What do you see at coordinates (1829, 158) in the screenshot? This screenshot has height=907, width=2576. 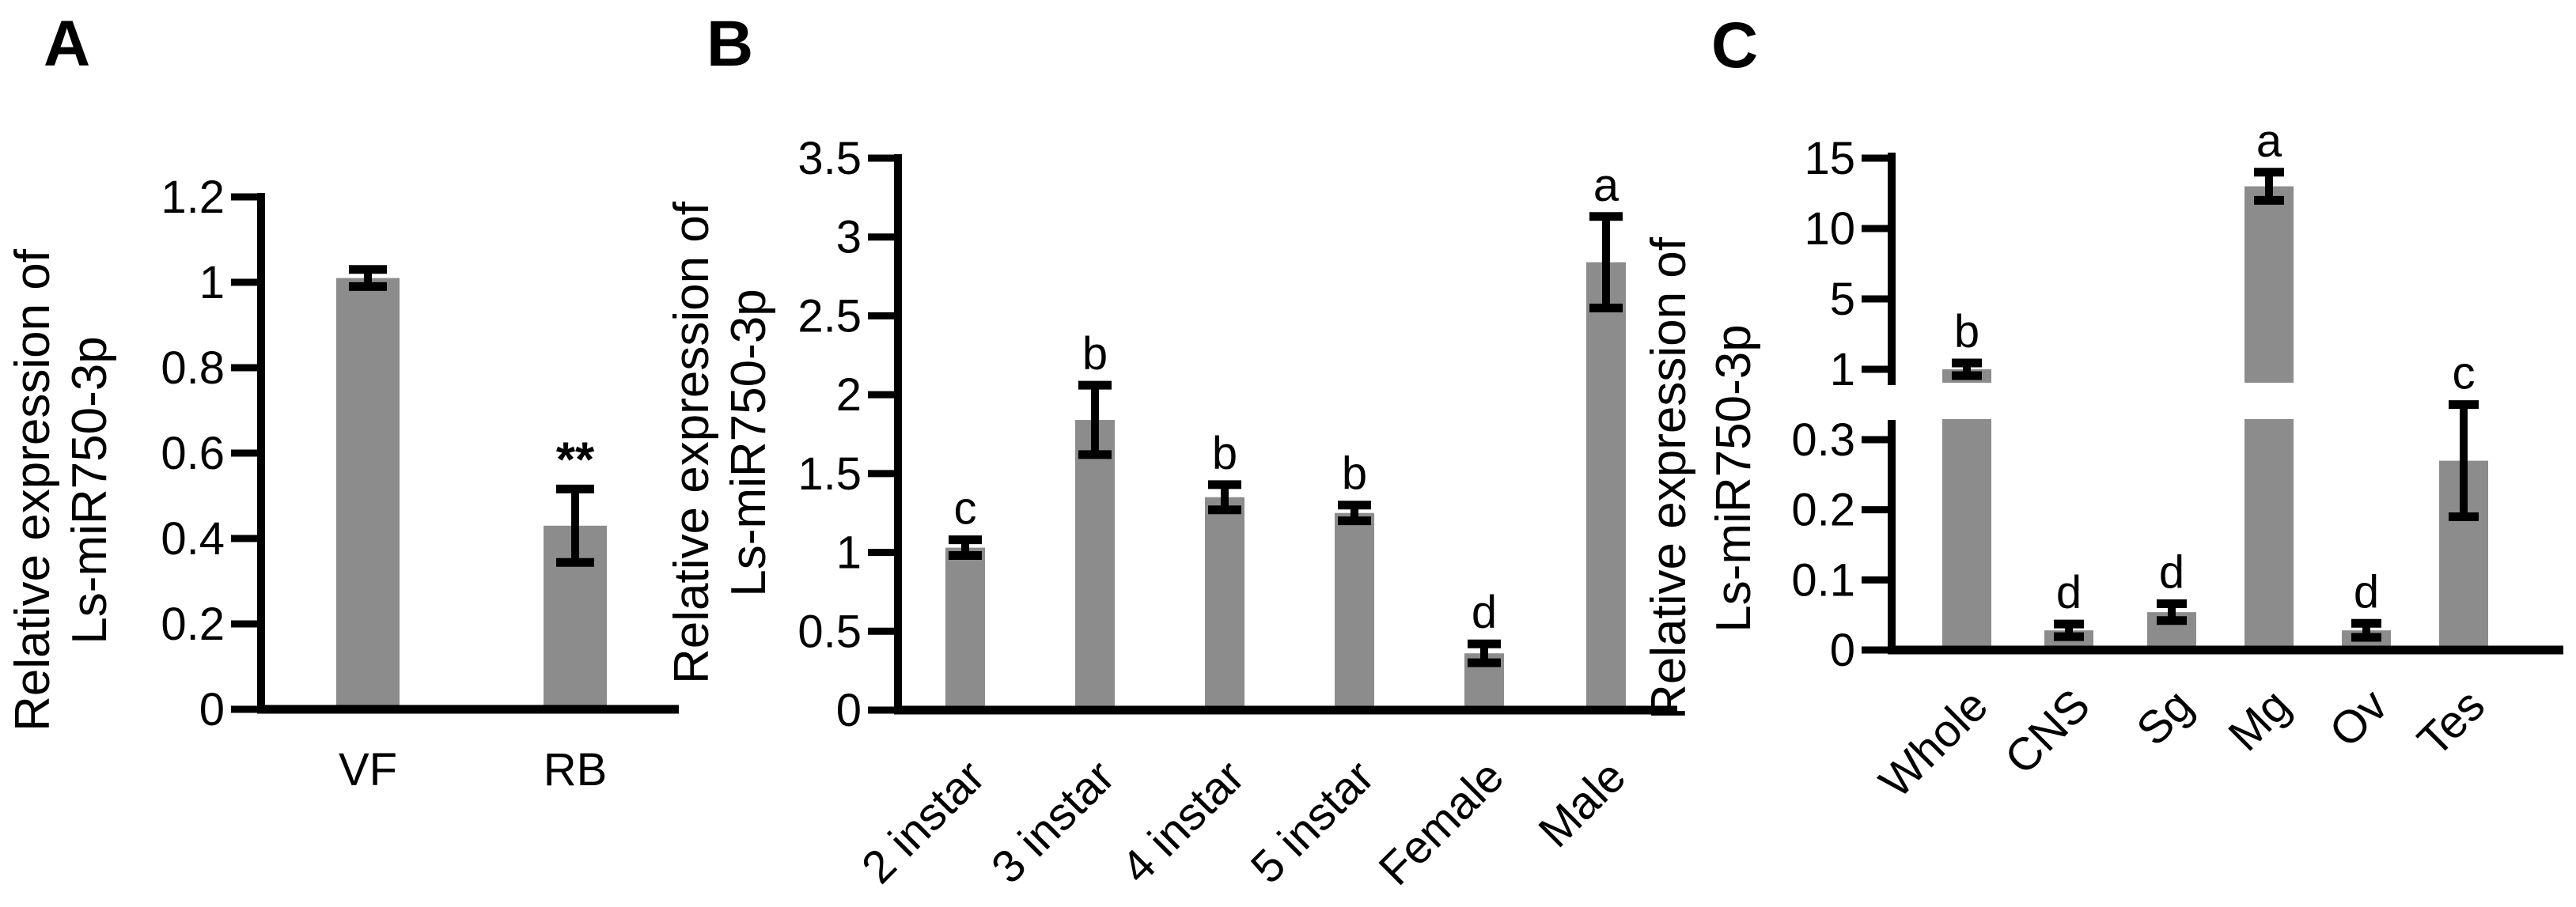 I see `y-tick-label: 15` at bounding box center [1829, 158].